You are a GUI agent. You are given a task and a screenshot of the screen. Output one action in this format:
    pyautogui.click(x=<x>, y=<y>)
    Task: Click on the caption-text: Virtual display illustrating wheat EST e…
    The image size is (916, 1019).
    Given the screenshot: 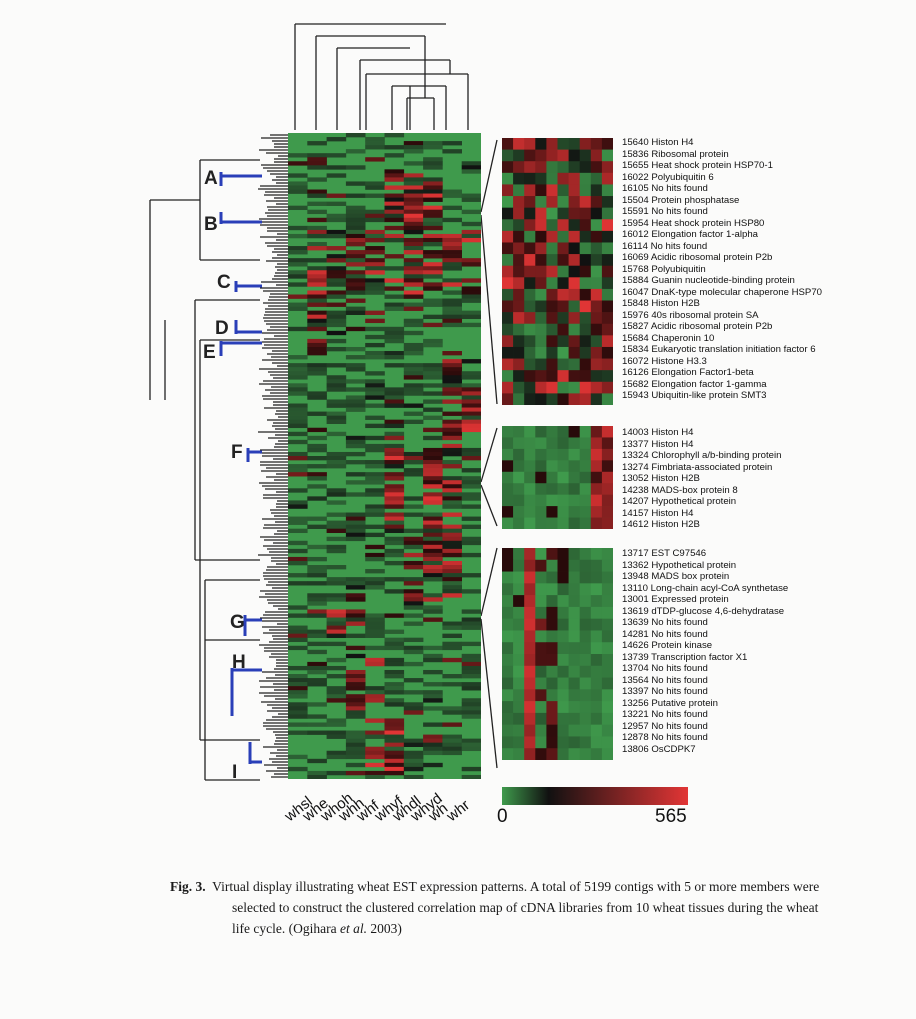 What is the action you would take?
    pyautogui.click(x=516, y=907)
    